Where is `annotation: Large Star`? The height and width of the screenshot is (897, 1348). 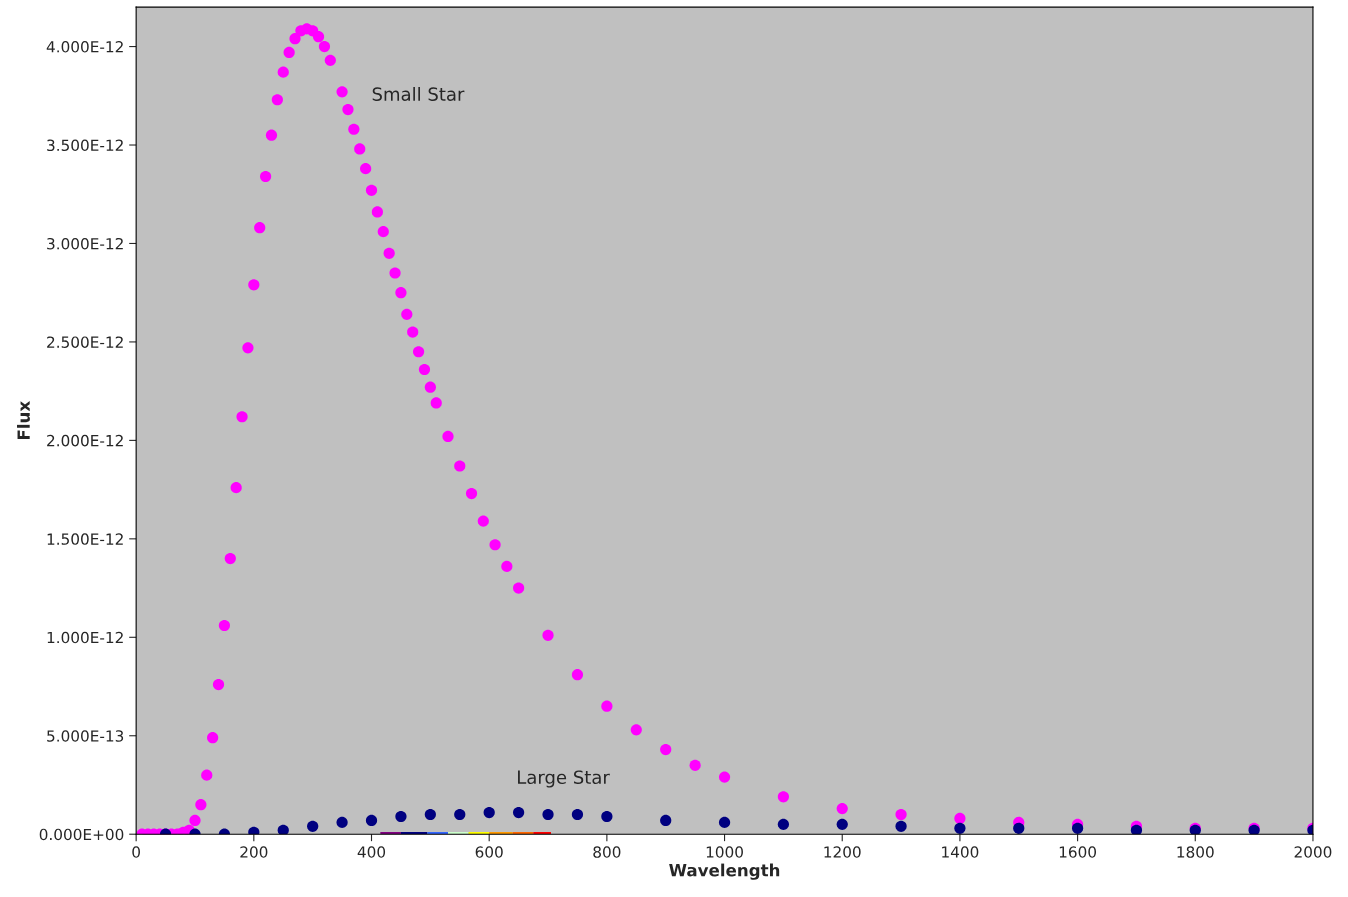
annotation: Large Star is located at coordinates (564, 779).